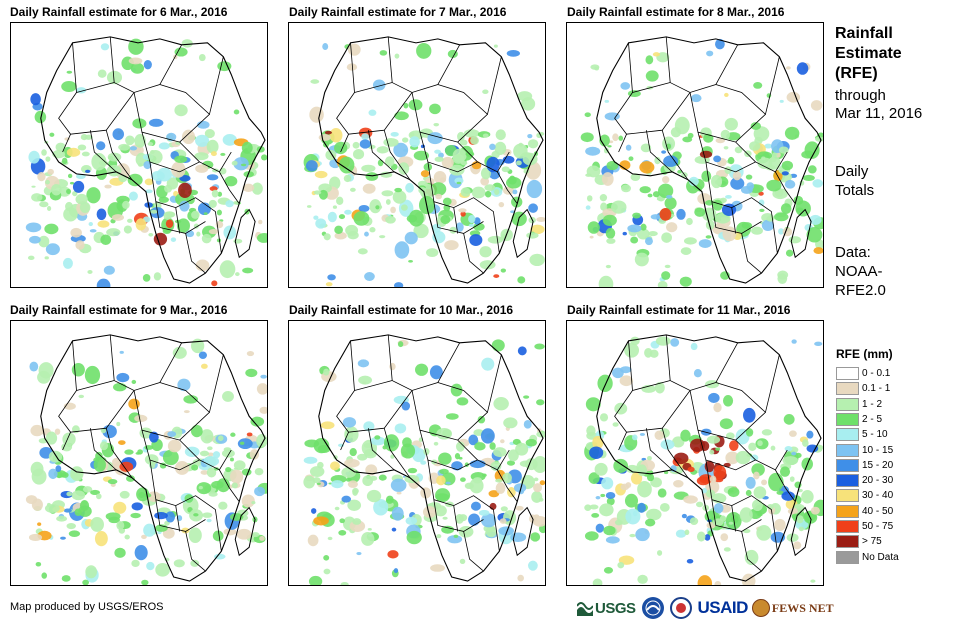 This screenshot has height=626, width=967. I want to click on side-through: through, so click(860, 95).